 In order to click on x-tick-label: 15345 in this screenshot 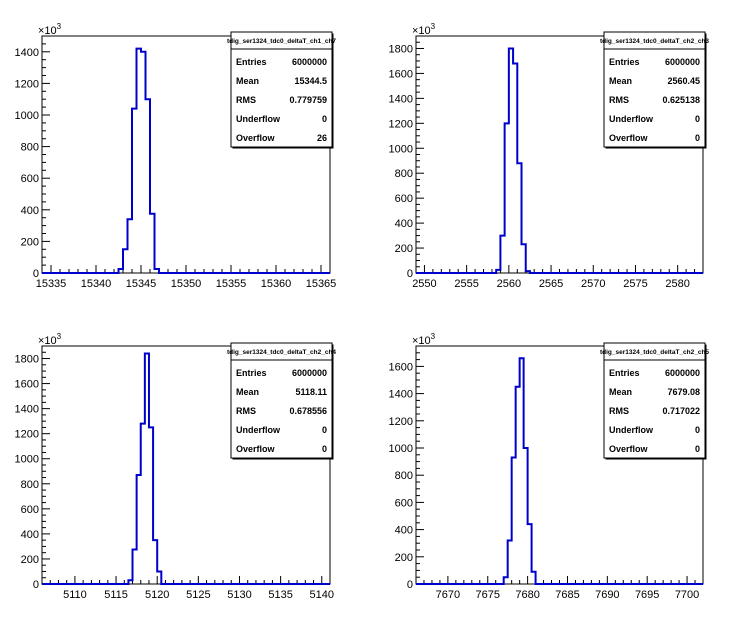, I will do `click(141, 284)`.